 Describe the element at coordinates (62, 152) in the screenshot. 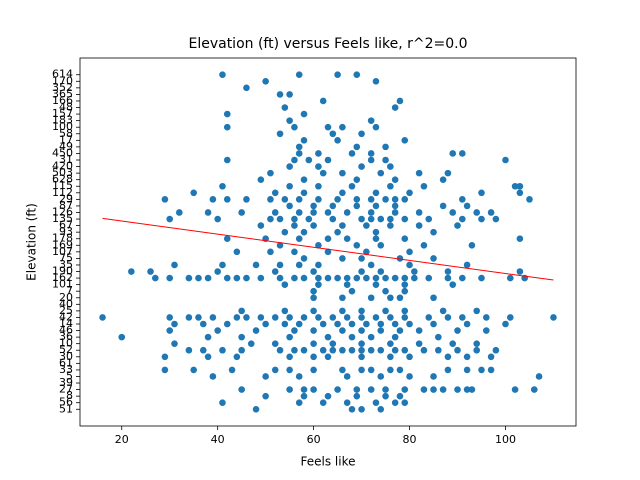

I see `y-tick-label: 450` at that location.